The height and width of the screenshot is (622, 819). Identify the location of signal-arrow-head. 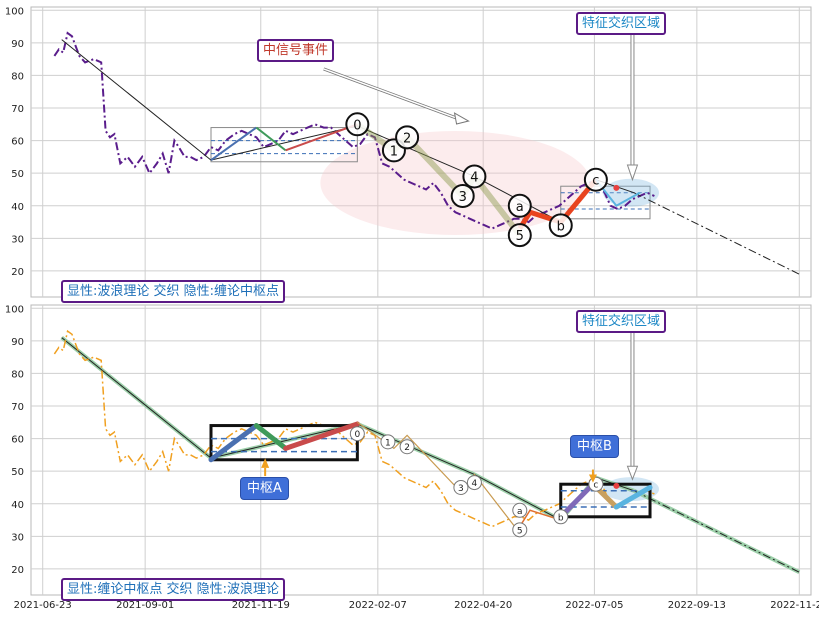
(461, 118).